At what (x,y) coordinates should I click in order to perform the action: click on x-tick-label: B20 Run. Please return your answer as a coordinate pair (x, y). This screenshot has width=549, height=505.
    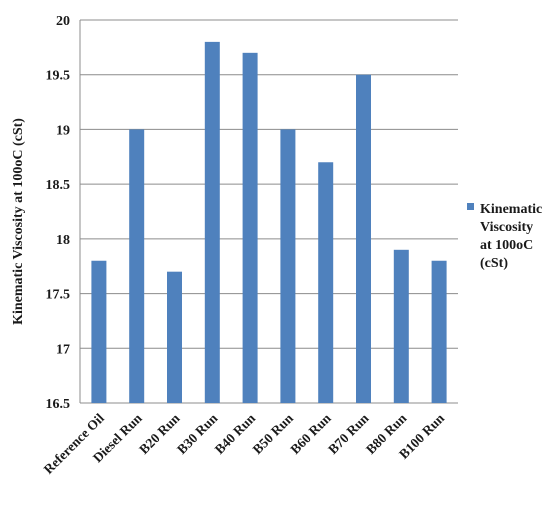
    Looking at the image, I should click on (159, 433).